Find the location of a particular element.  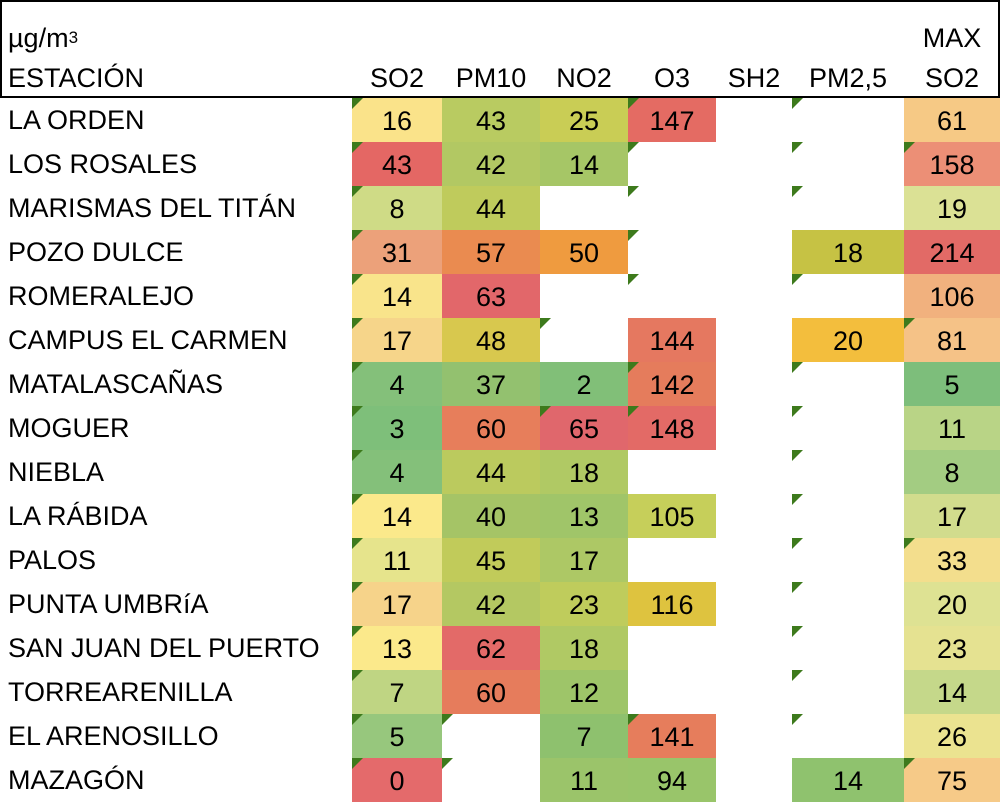

value-cell: 16 is located at coordinates (397, 120).